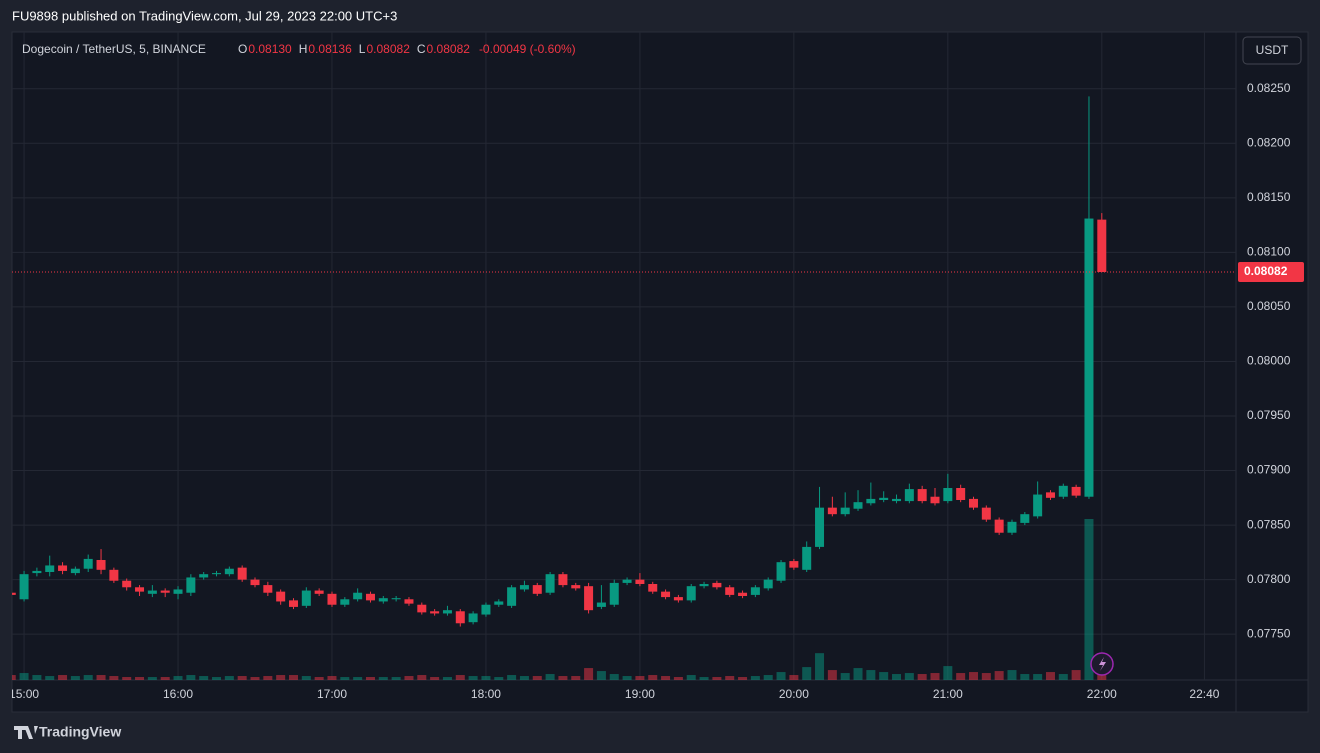 The height and width of the screenshot is (753, 1320). Describe the element at coordinates (362, 49) in the screenshot. I see `legend-key: L` at that location.